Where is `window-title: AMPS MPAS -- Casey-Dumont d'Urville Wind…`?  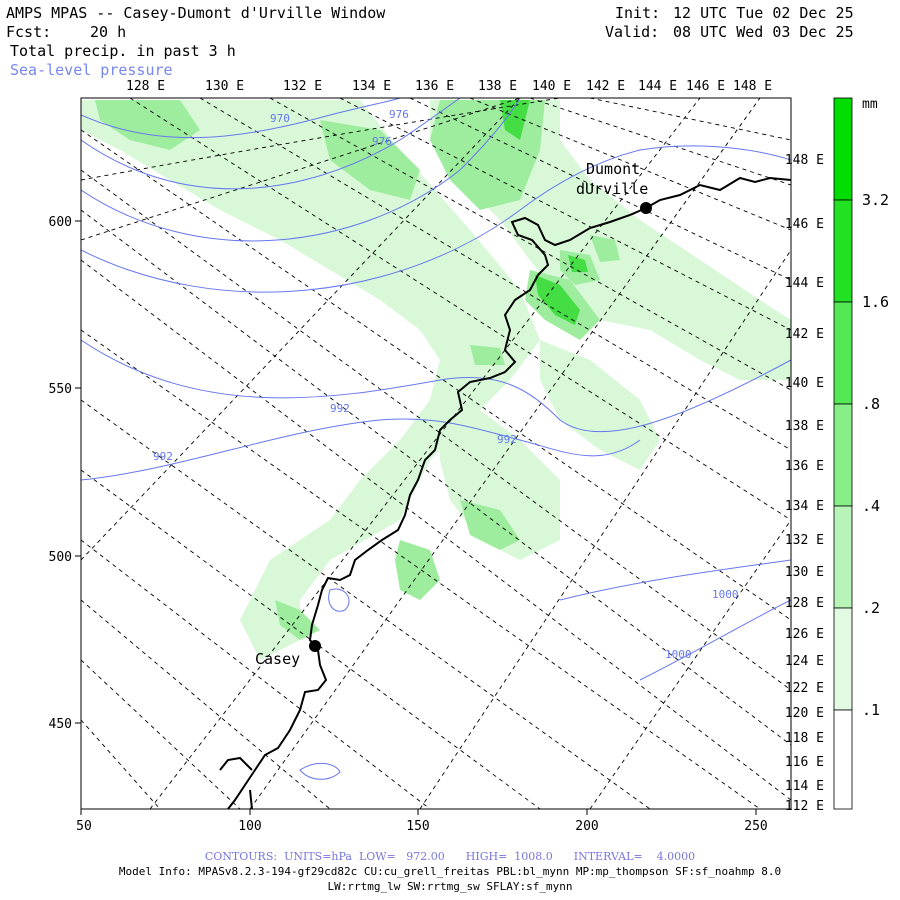 window-title: AMPS MPAS -- Casey-Dumont d'Urville Wind… is located at coordinates (196, 13).